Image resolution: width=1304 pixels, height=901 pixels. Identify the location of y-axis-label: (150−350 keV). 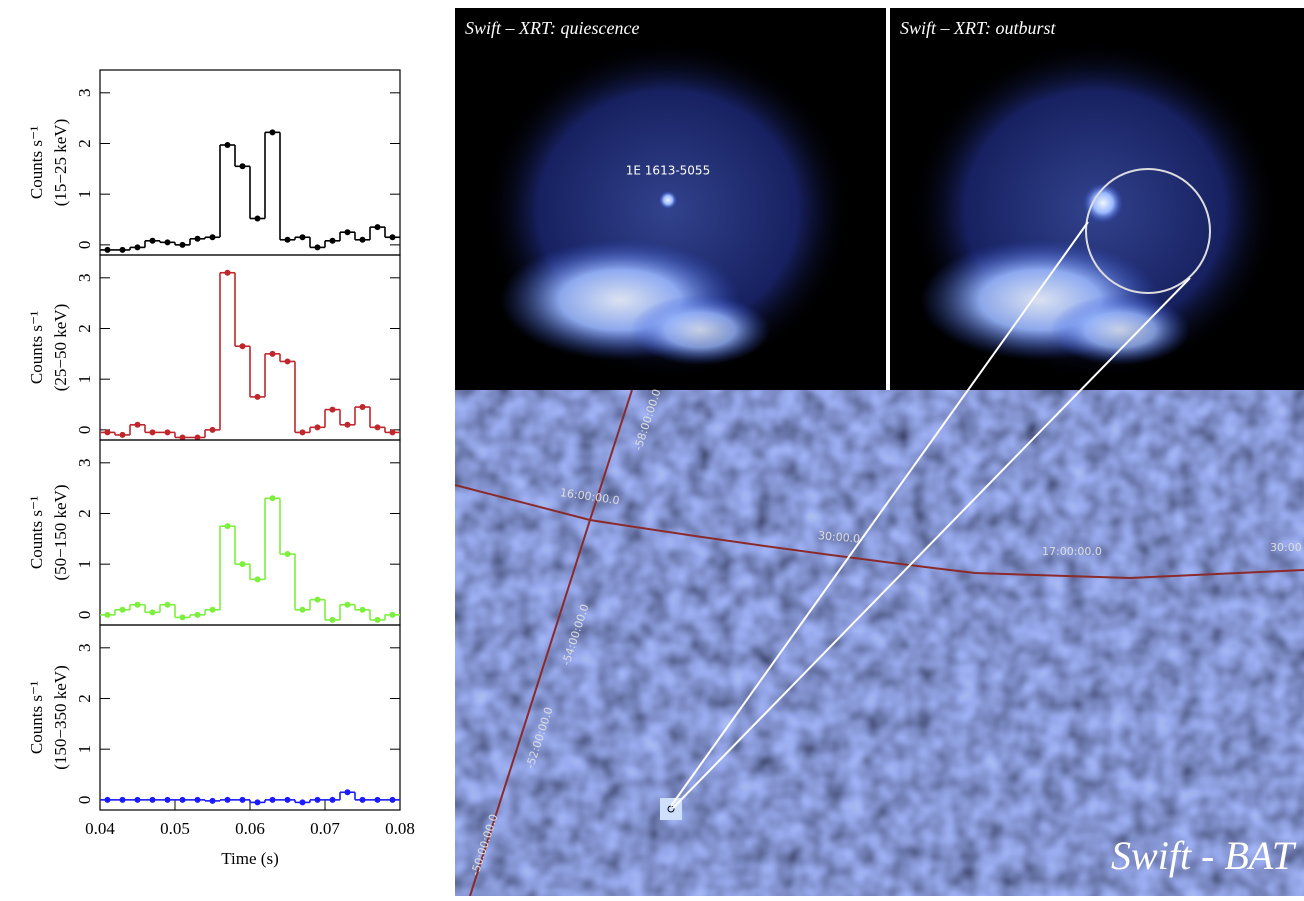
(60, 717).